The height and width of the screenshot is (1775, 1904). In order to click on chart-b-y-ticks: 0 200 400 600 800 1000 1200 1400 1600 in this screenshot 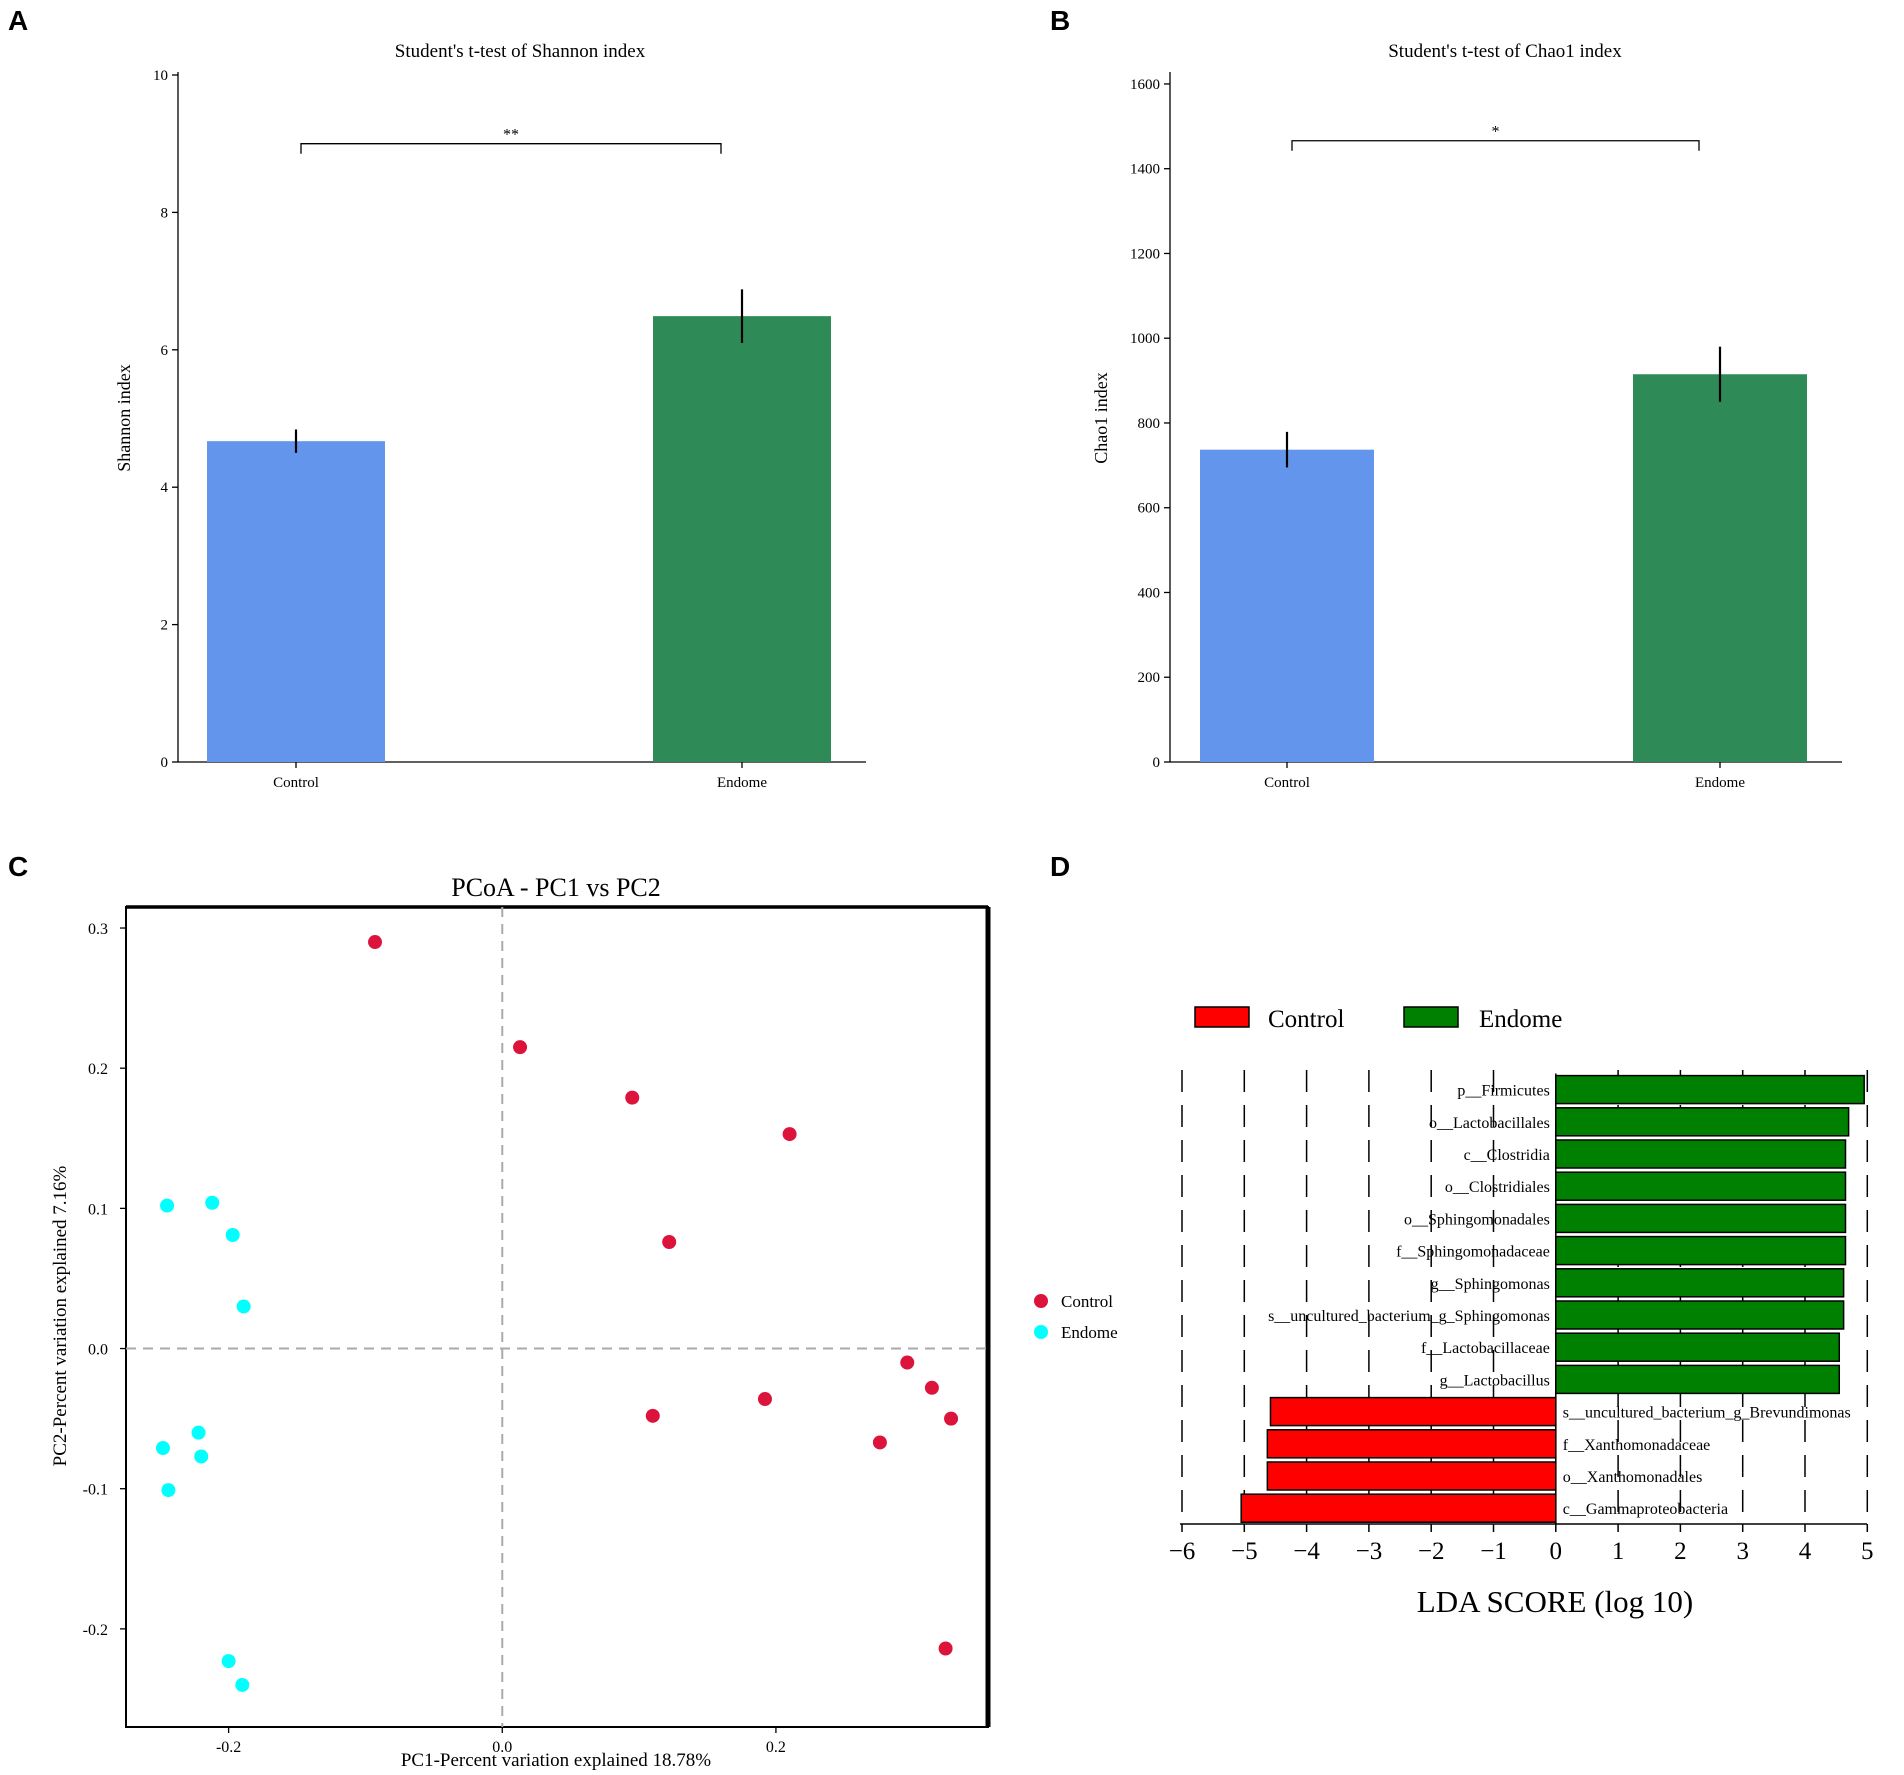, I will do `click(1150, 424)`.